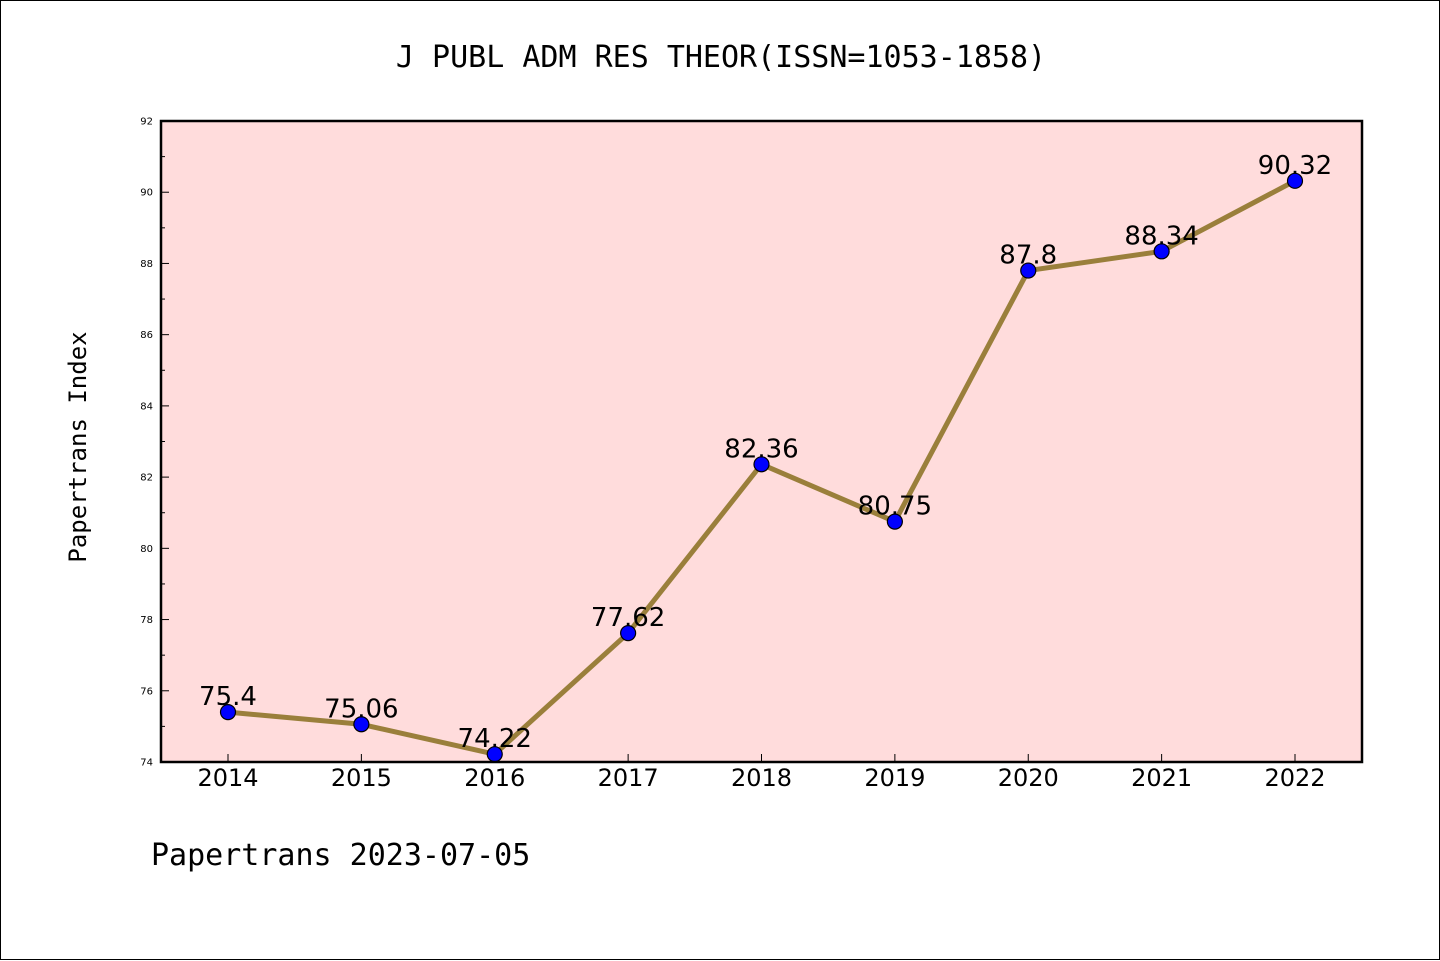 The image size is (1440, 961). Describe the element at coordinates (761, 778) in the screenshot. I see `x-tick-label: 2018` at that location.